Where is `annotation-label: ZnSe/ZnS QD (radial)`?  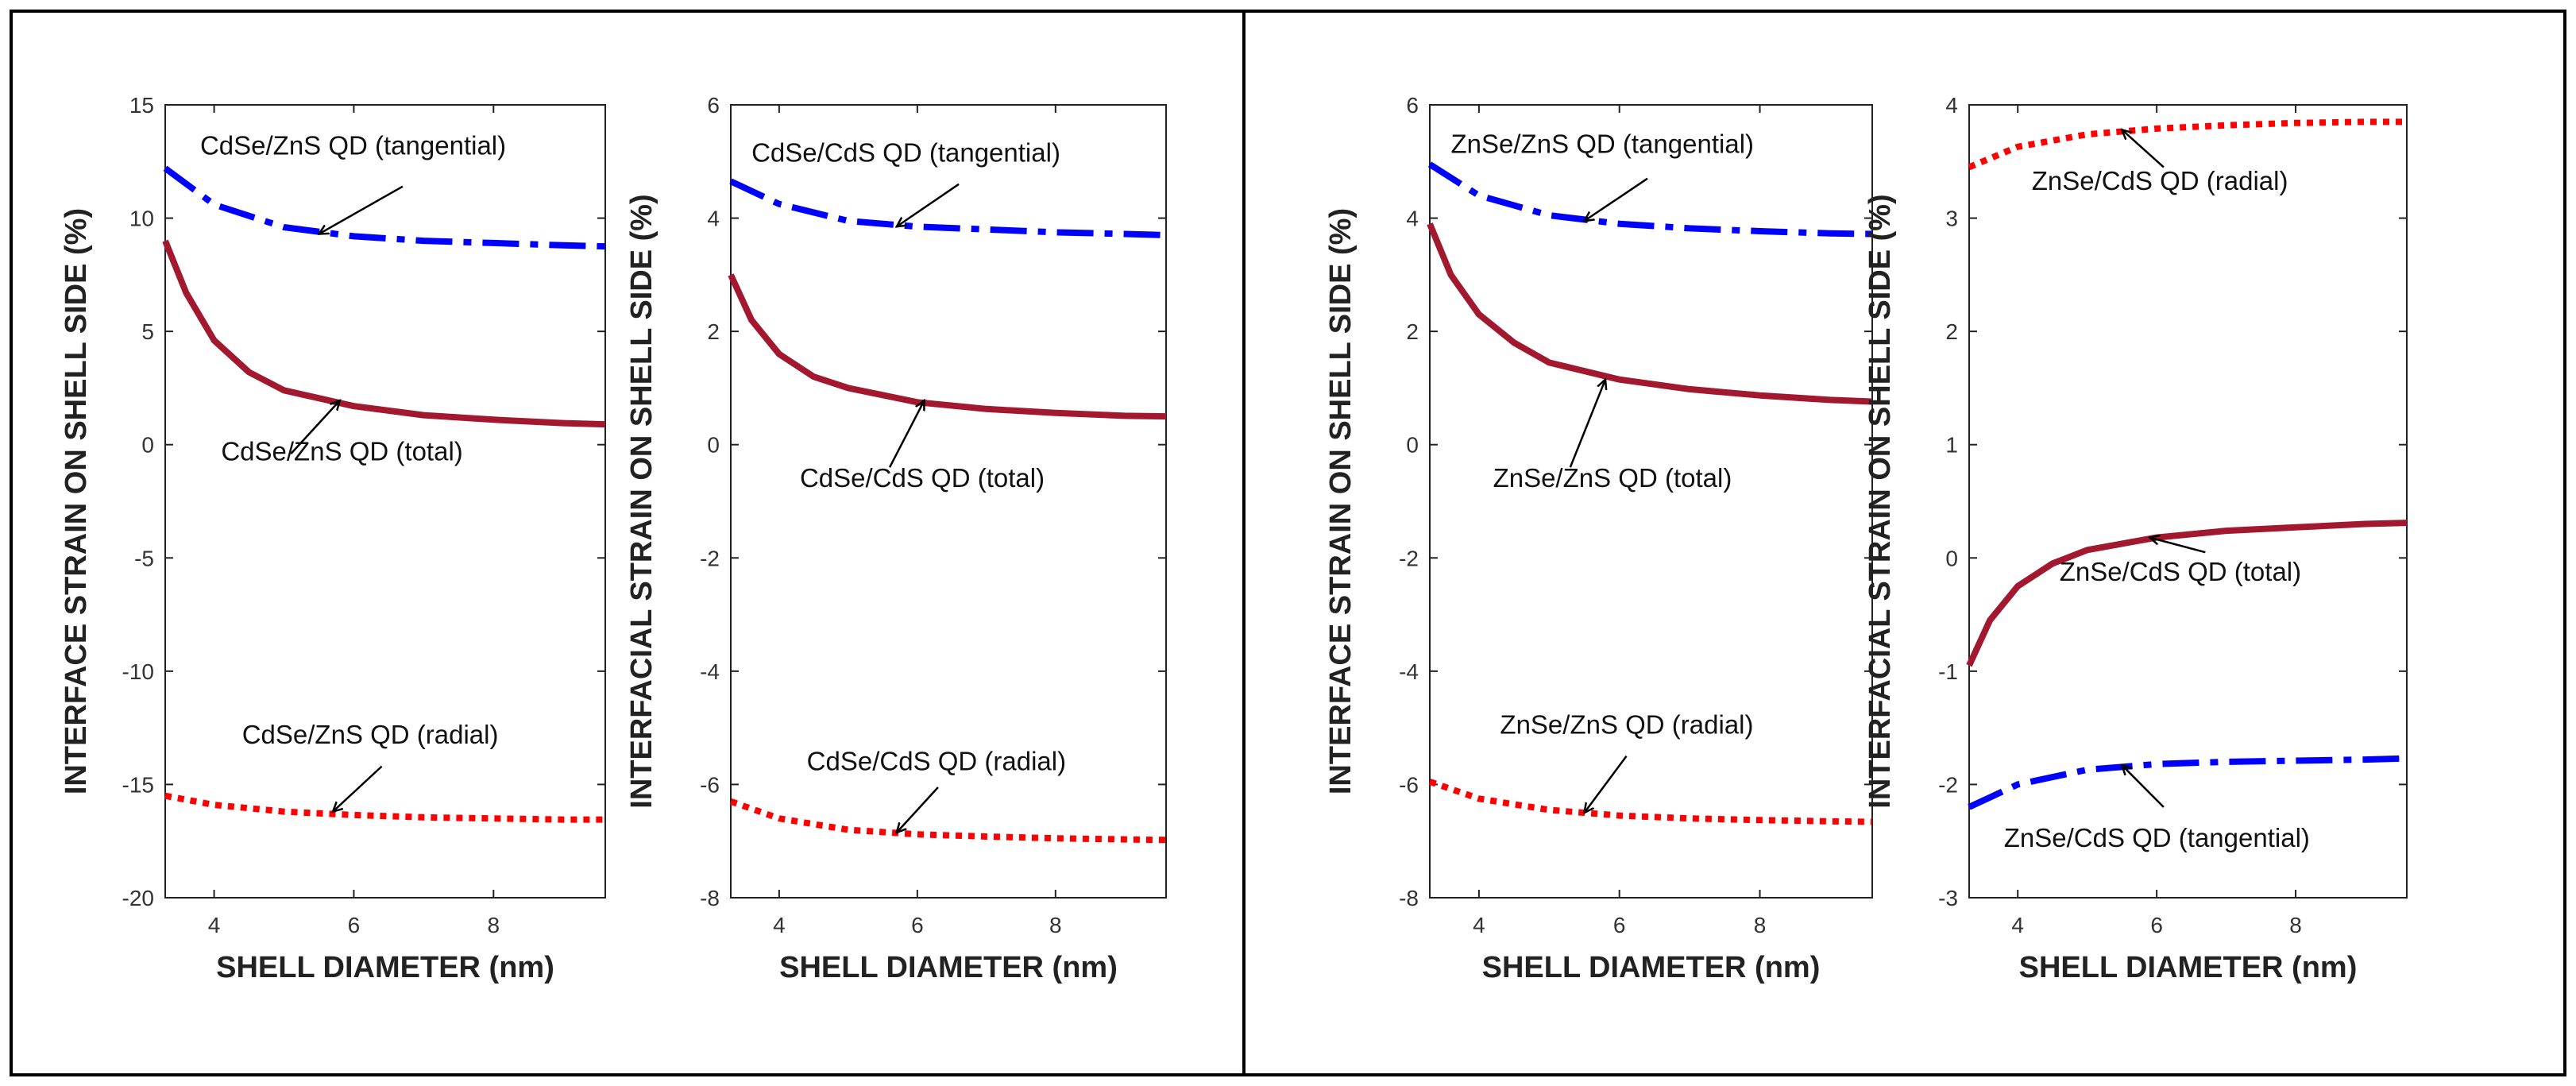 annotation-label: ZnSe/ZnS QD (radial) is located at coordinates (1626, 724).